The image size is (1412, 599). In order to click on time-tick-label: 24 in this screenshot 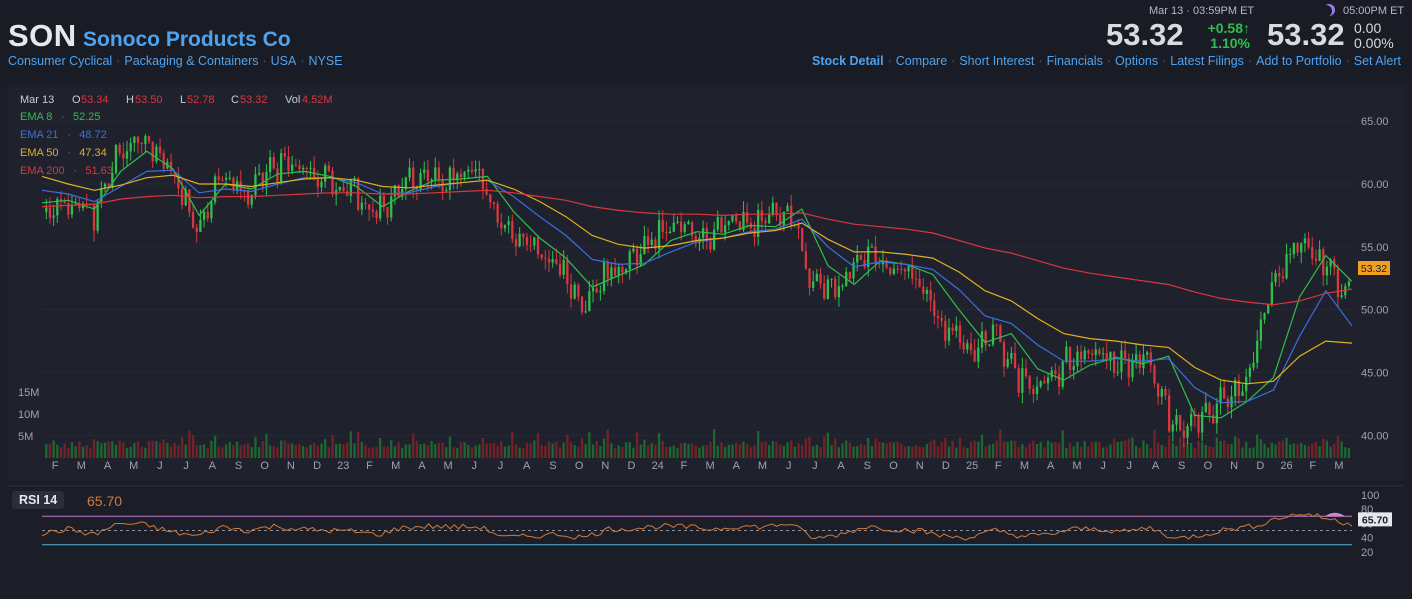, I will do `click(658, 466)`.